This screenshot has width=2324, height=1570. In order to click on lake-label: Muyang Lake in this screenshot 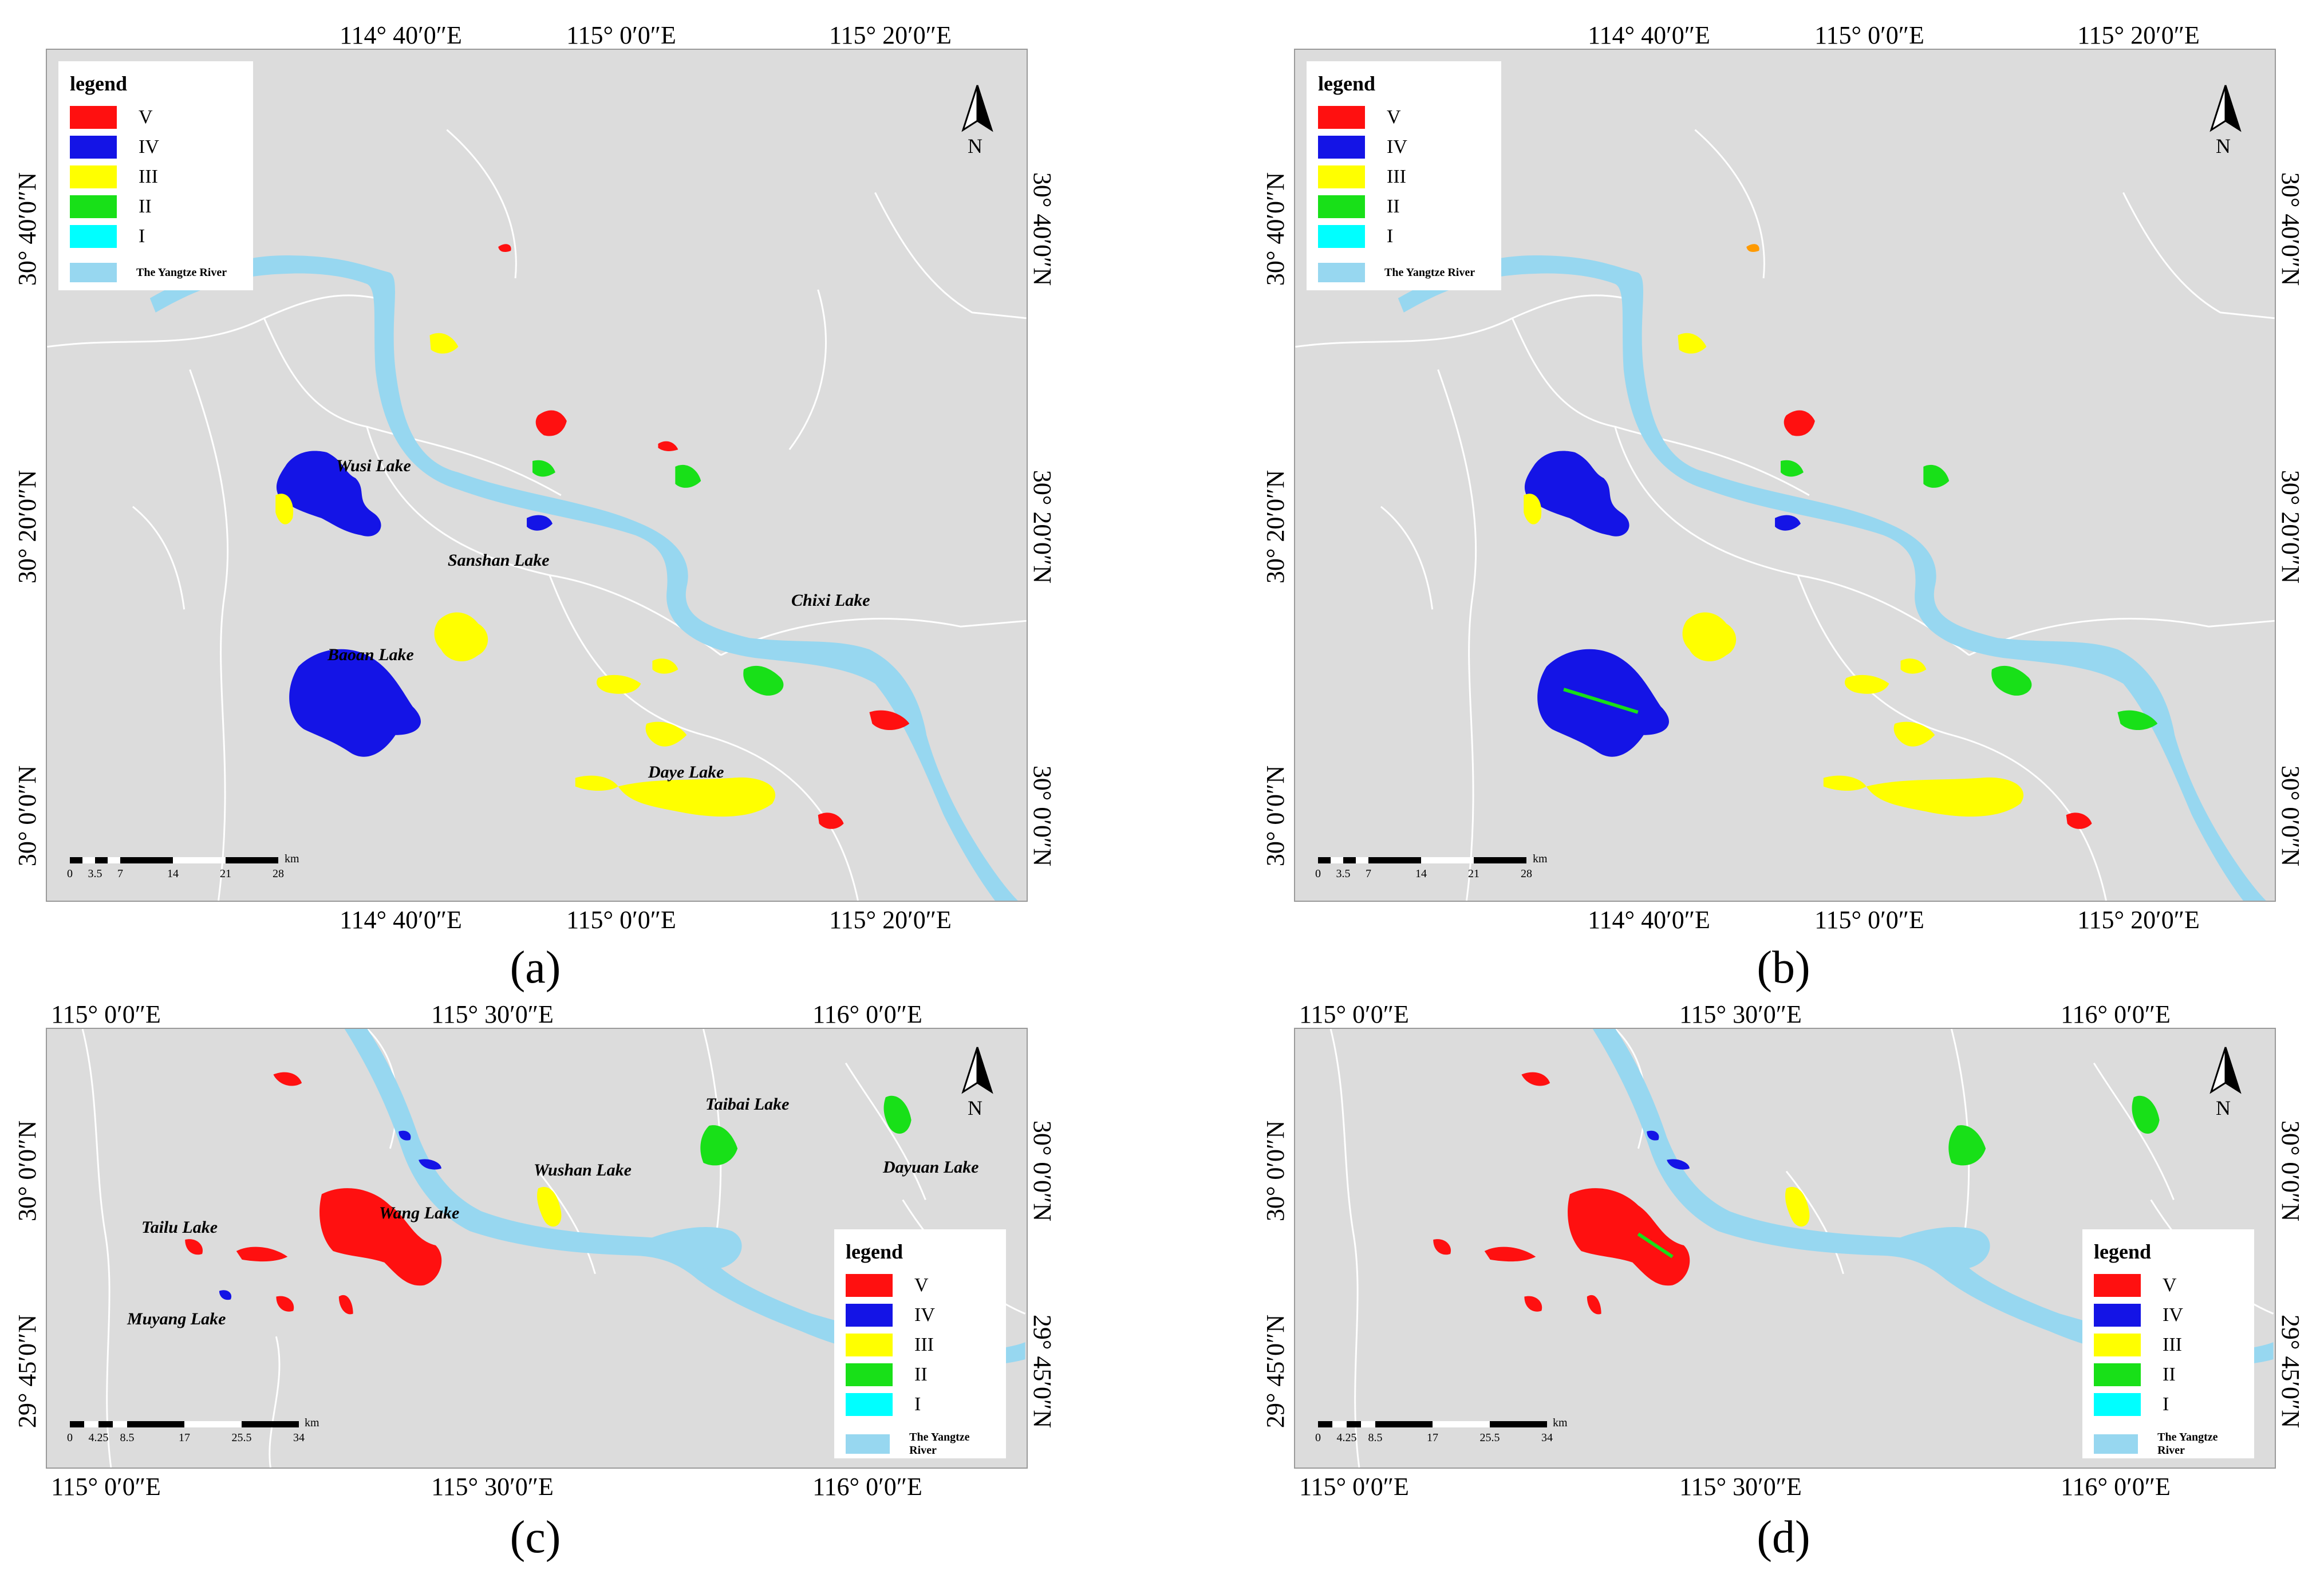, I will do `click(176, 1319)`.